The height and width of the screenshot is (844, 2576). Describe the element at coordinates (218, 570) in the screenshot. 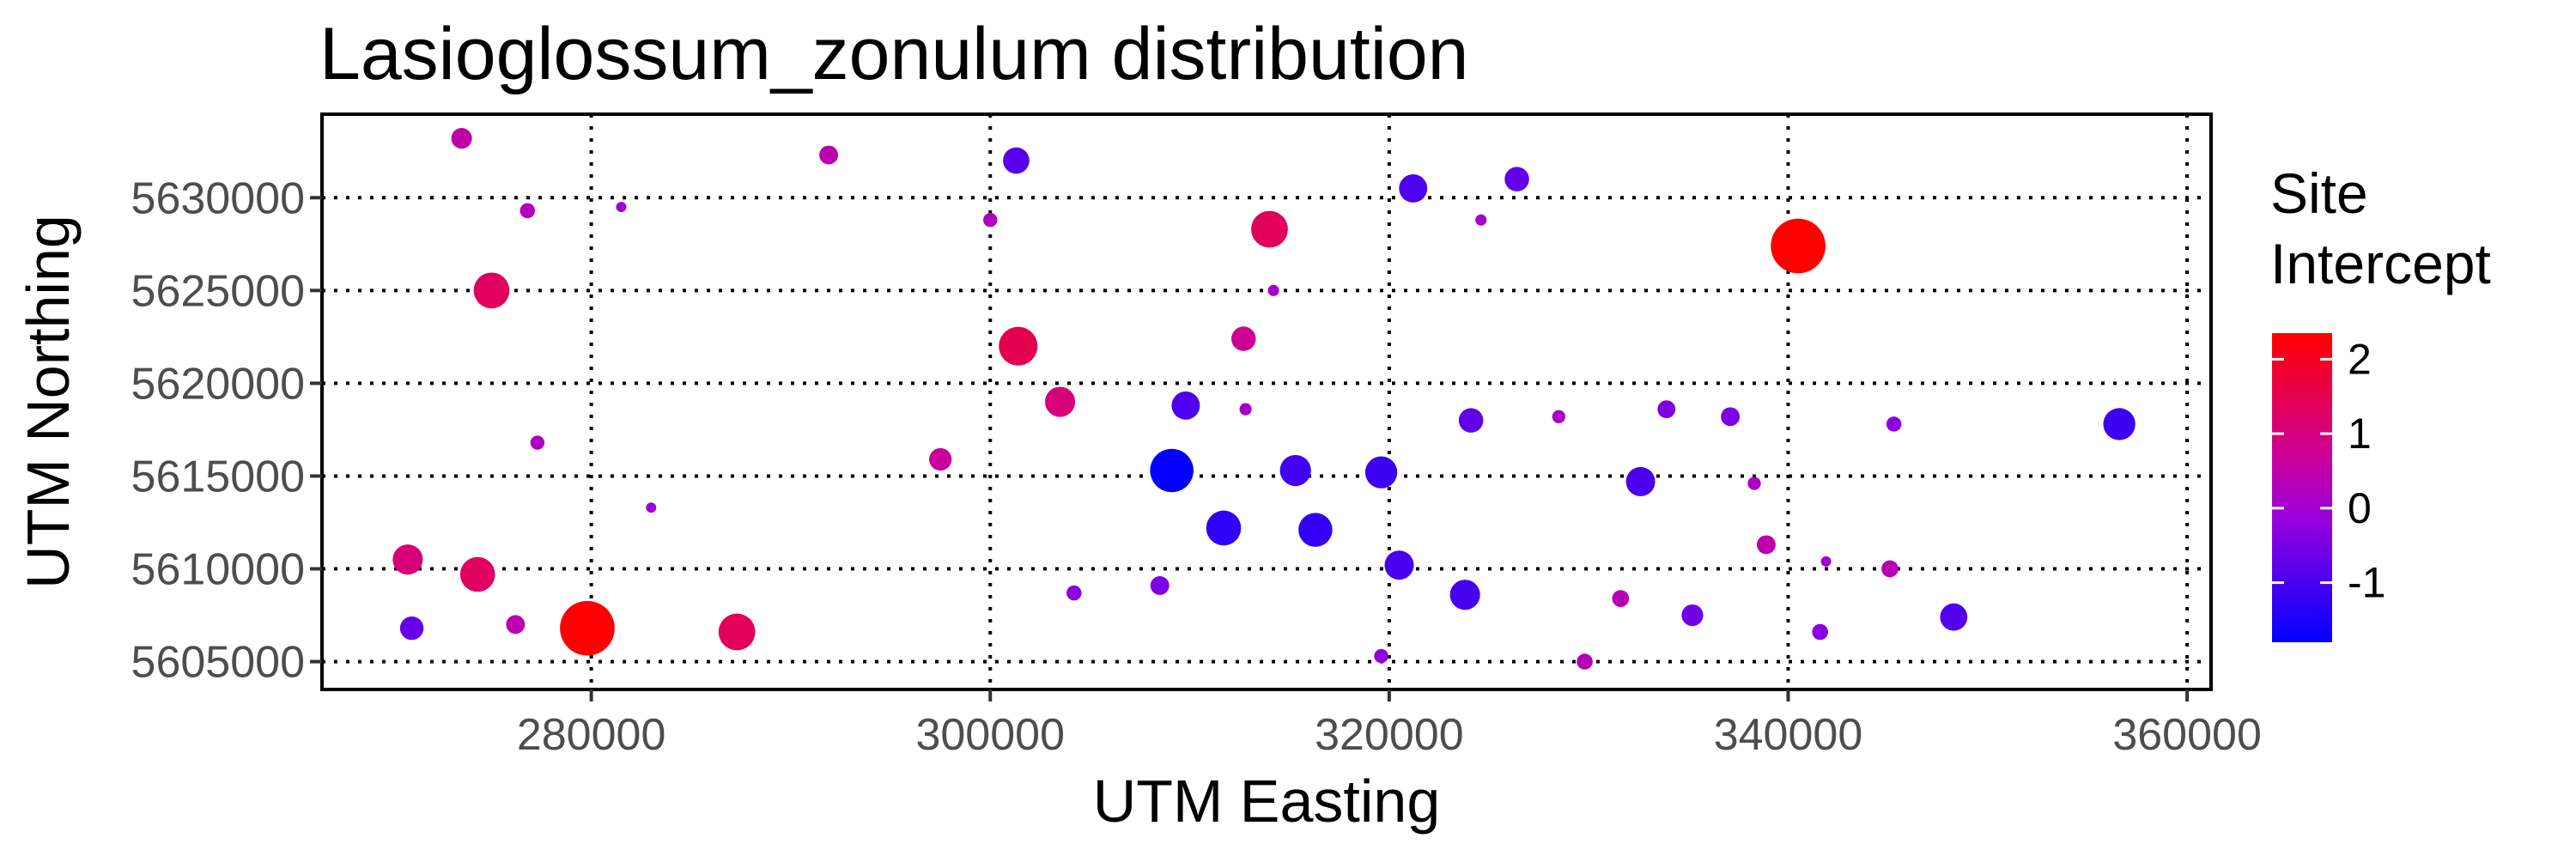

I see `y-tick-label: 5610000` at that location.